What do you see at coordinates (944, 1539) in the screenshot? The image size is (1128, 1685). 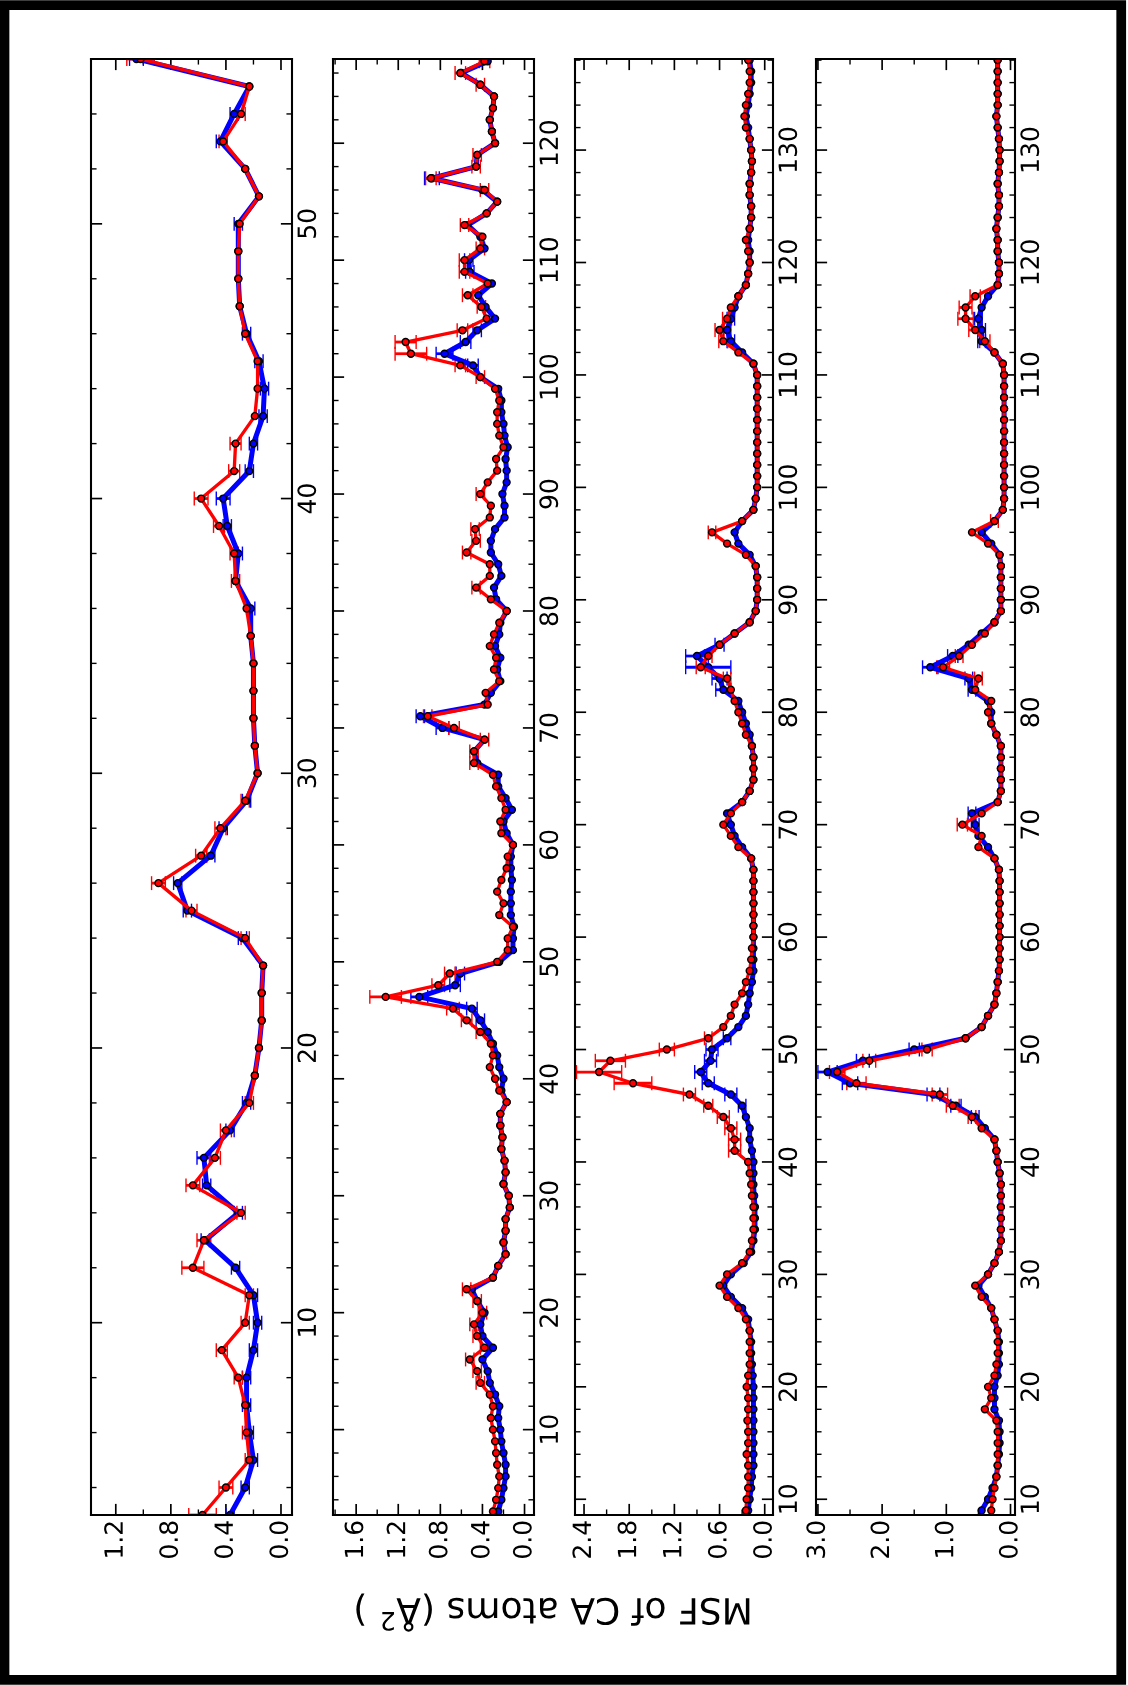 I see `x-tick-label: 1.0` at bounding box center [944, 1539].